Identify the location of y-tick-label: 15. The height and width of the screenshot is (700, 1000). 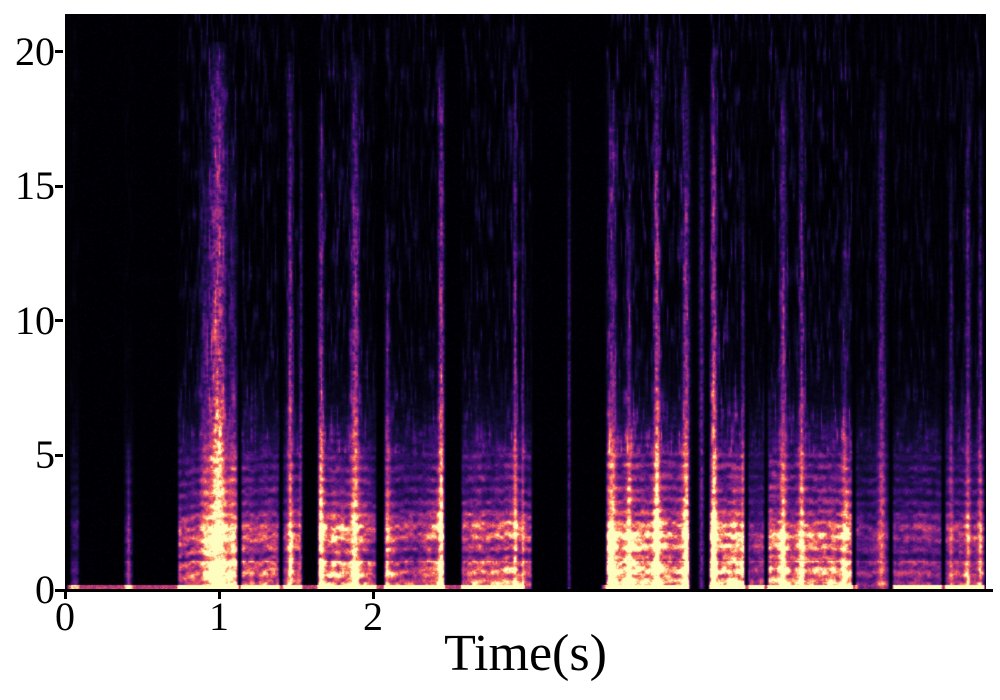
(35, 186).